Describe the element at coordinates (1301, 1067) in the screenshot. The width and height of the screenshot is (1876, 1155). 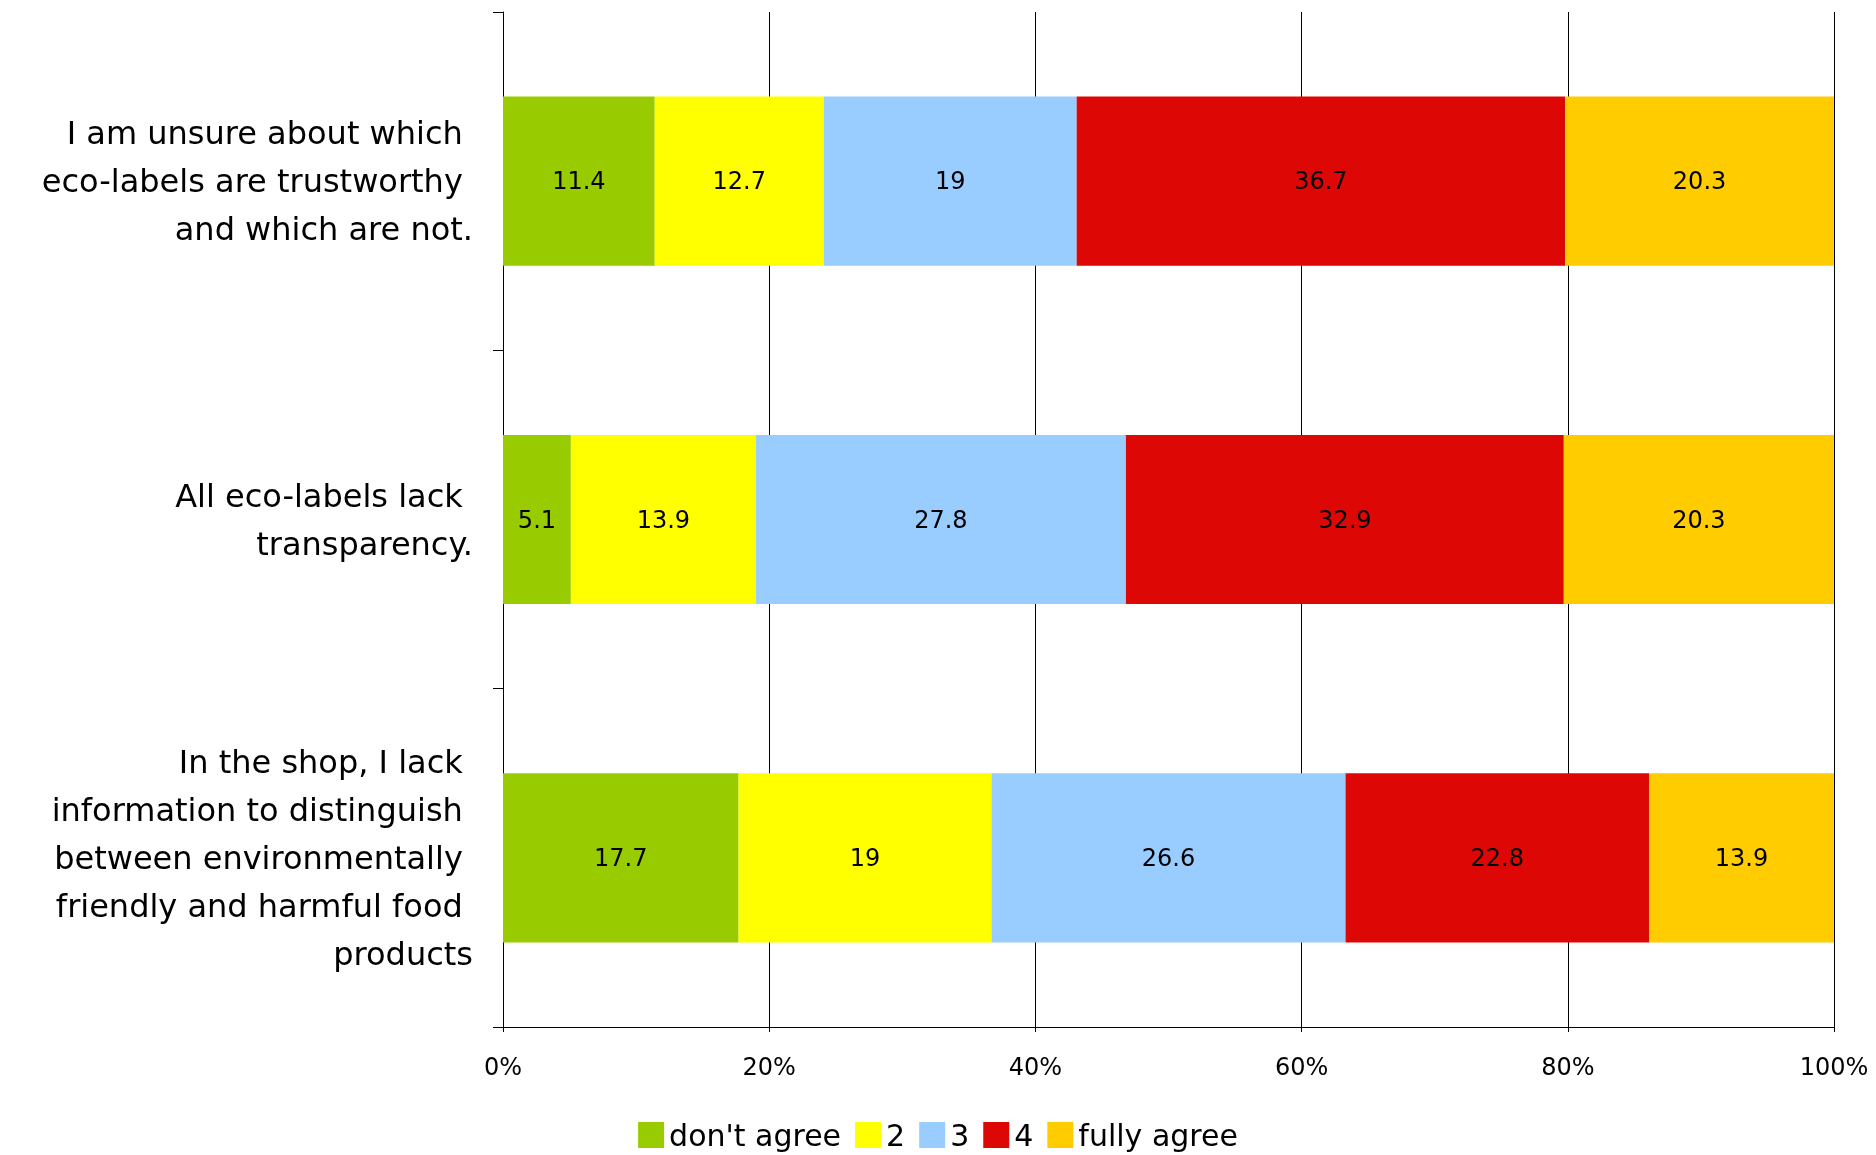
I see `x-tick-label: 60%` at that location.